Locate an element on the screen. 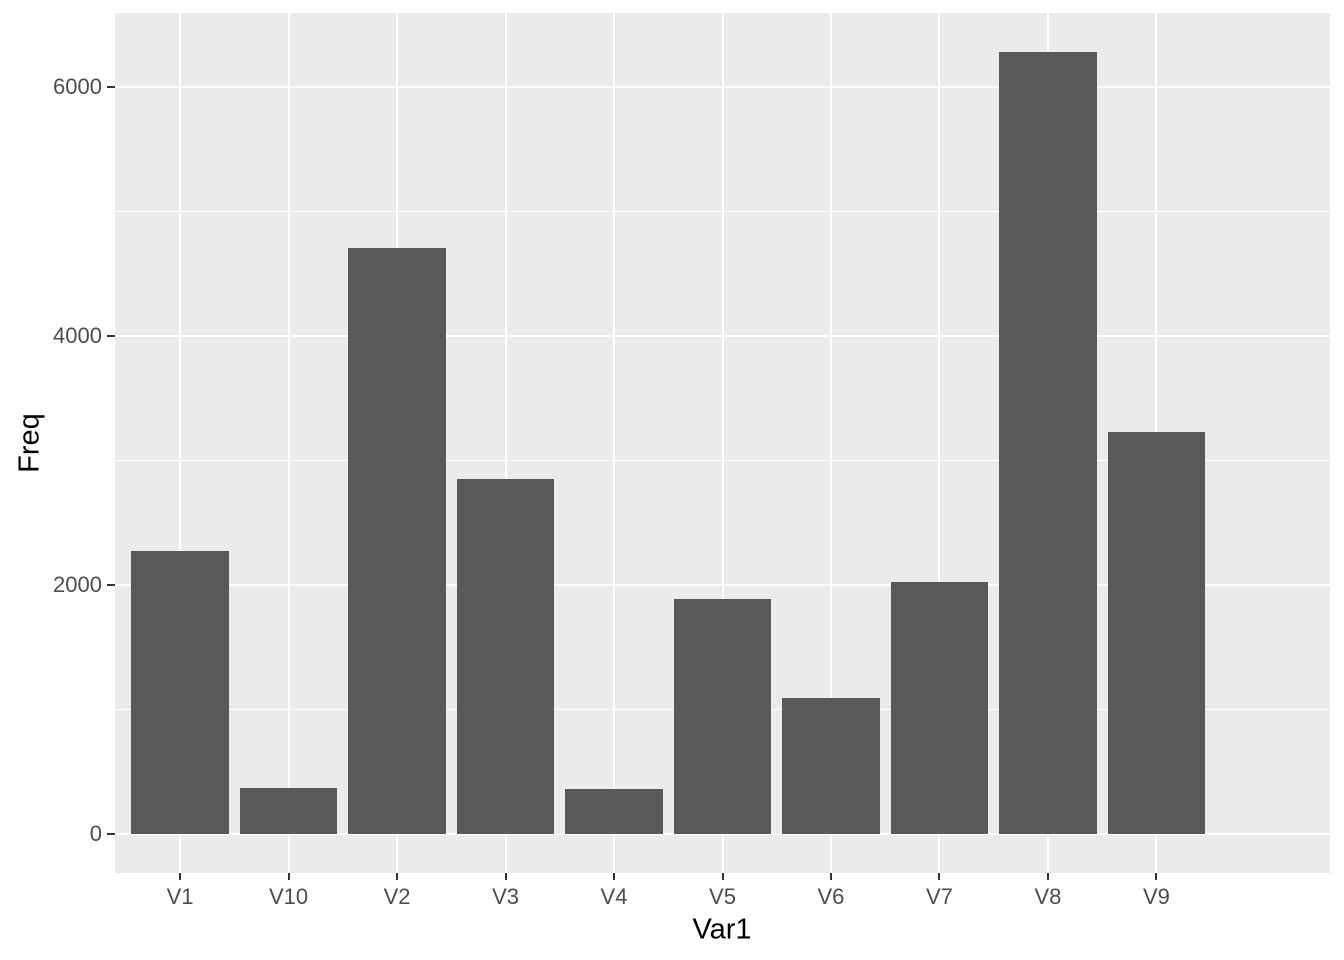 The image size is (1344, 960). x-tick-label-V4: V4 is located at coordinates (614, 896).